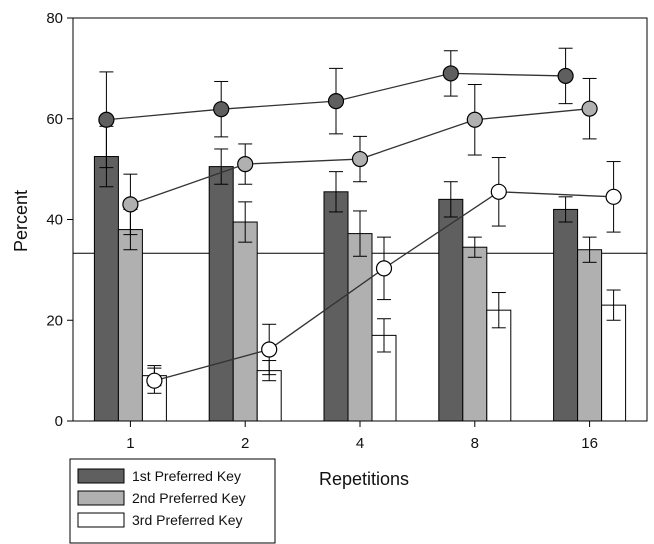 The height and width of the screenshot is (544, 654). I want to click on y-tick-label: 40, so click(54, 220).